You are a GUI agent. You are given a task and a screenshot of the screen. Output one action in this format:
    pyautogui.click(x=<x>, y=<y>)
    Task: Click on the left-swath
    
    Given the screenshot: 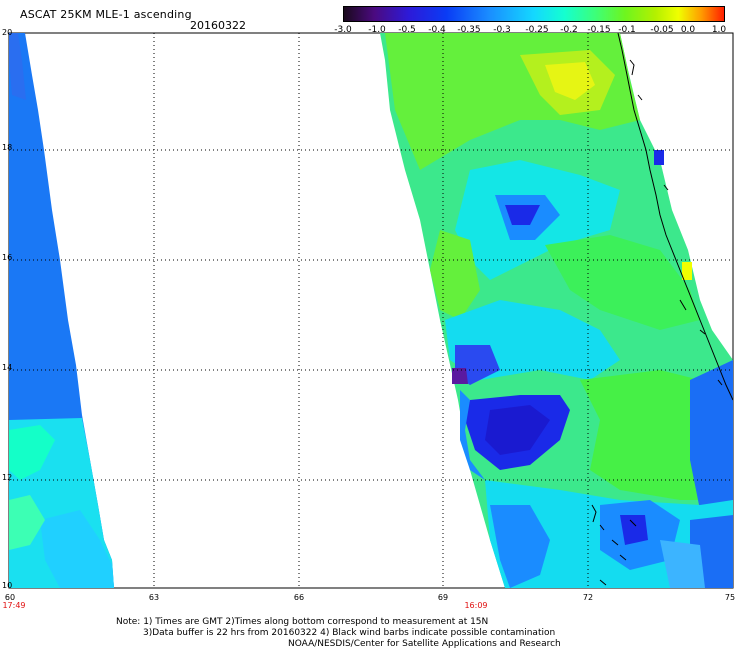 What is the action you would take?
    pyautogui.click(x=61, y=310)
    